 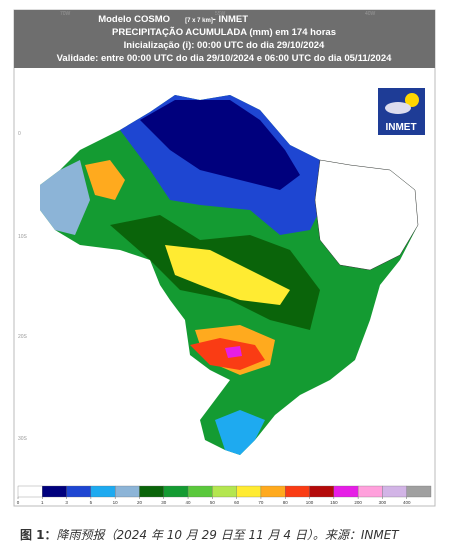 I want to click on tick-label: 20, so click(x=140, y=502).